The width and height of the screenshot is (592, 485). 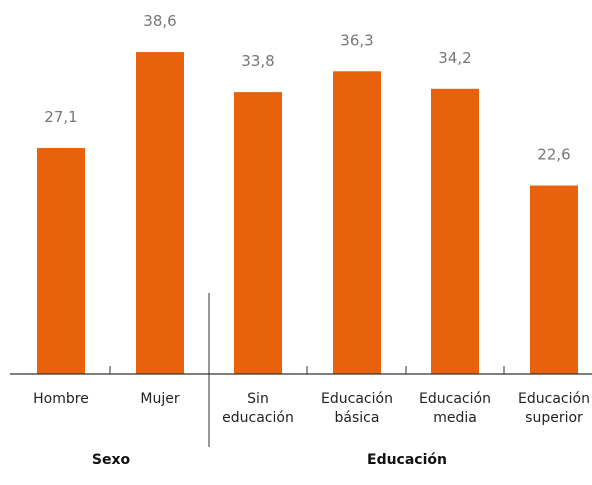 What do you see at coordinates (455, 418) in the screenshot?
I see `category-label-line: media` at bounding box center [455, 418].